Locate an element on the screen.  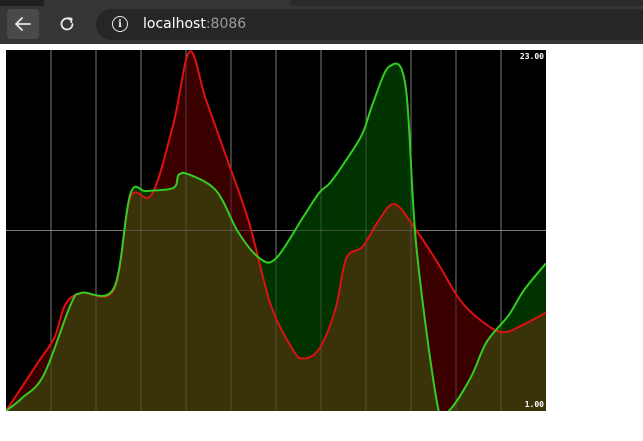
url-host: localhost is located at coordinates (174, 24).